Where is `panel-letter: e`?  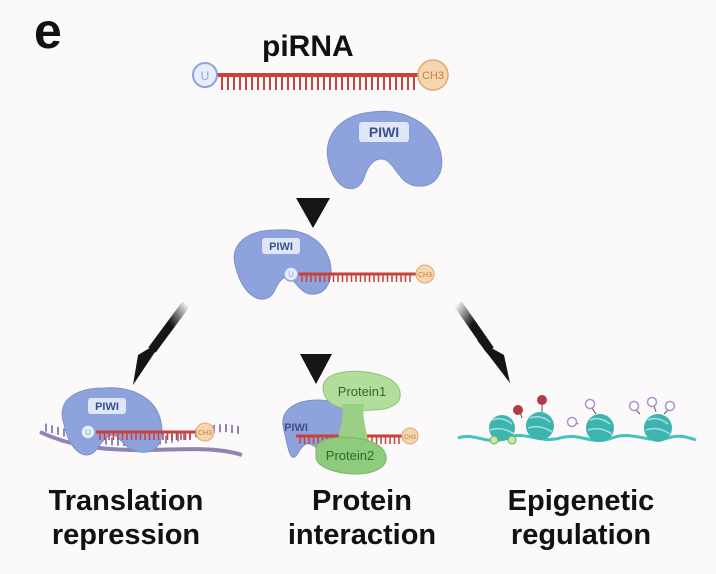
panel-letter: e is located at coordinates (48, 31).